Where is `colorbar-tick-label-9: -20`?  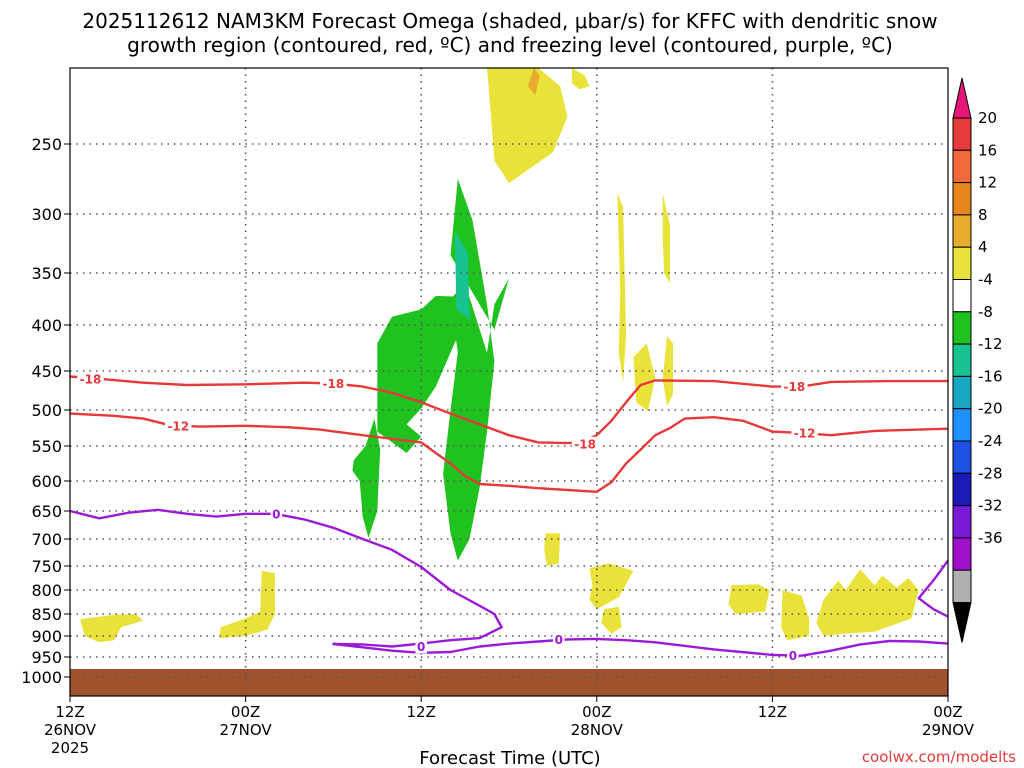 colorbar-tick-label-9: -20 is located at coordinates (990, 409).